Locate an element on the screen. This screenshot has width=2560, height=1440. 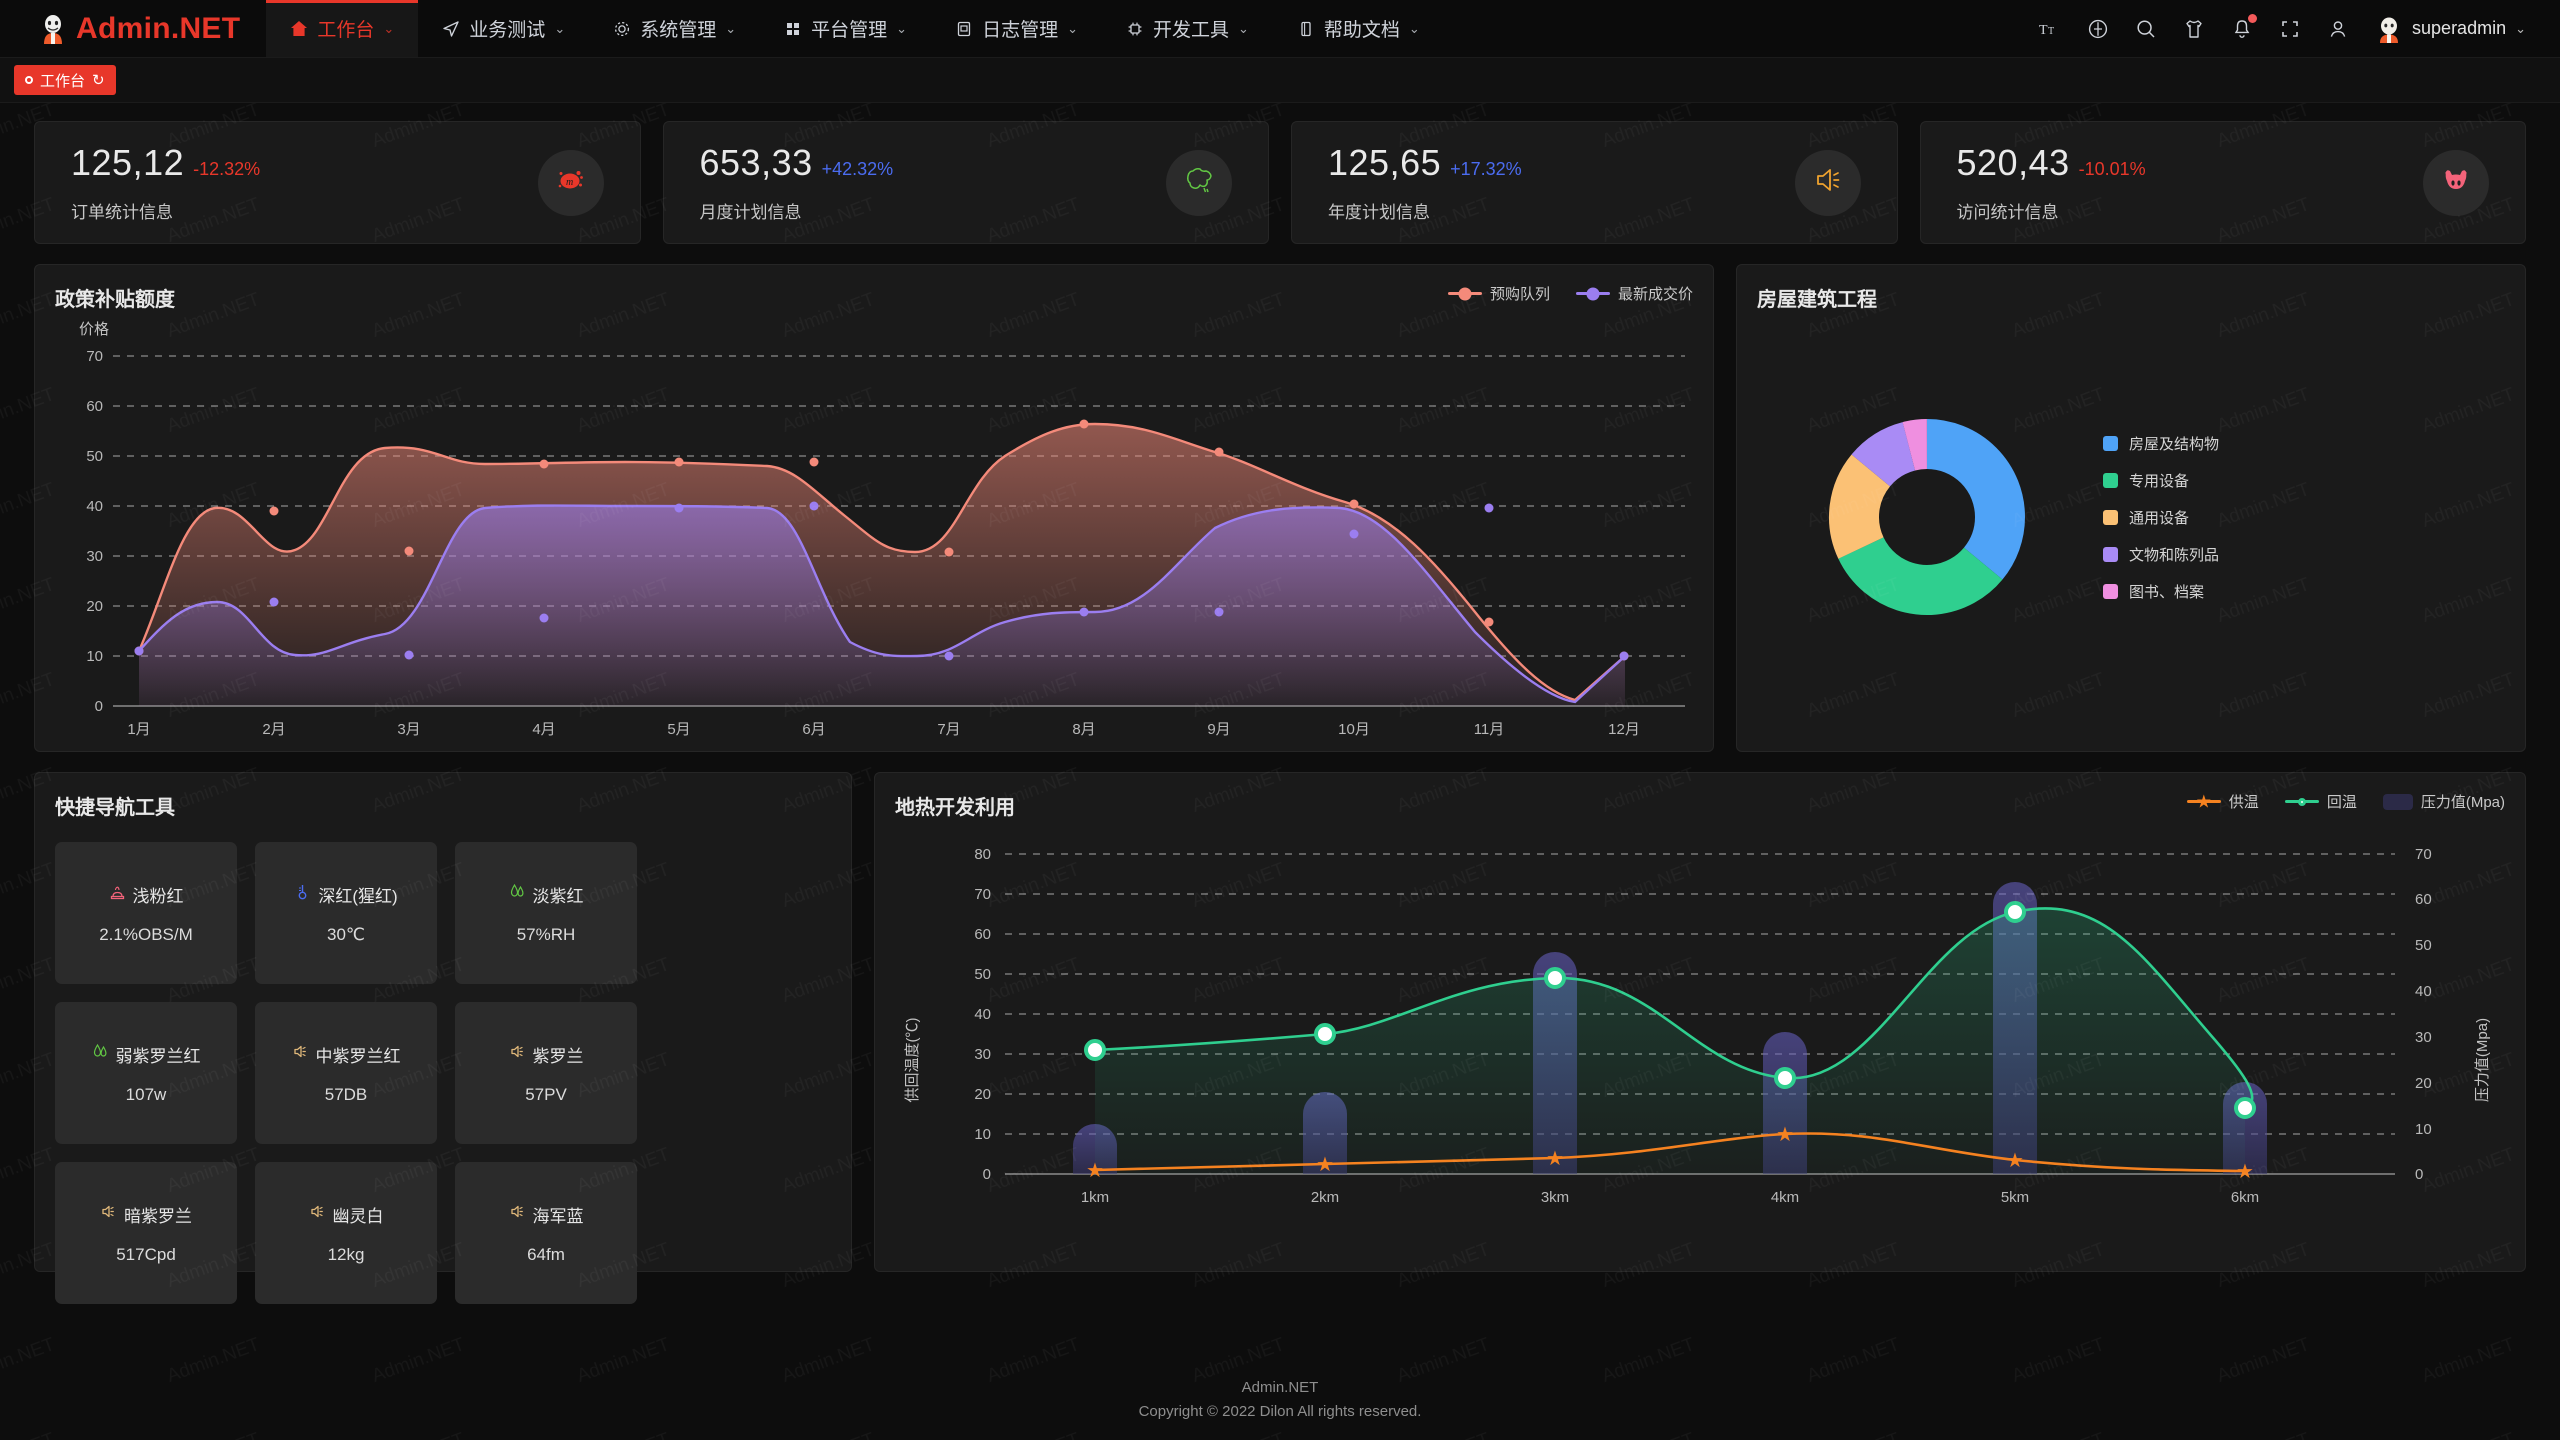
nav-item-business-test: 业务测试 ⌄ is located at coordinates (503, 28).